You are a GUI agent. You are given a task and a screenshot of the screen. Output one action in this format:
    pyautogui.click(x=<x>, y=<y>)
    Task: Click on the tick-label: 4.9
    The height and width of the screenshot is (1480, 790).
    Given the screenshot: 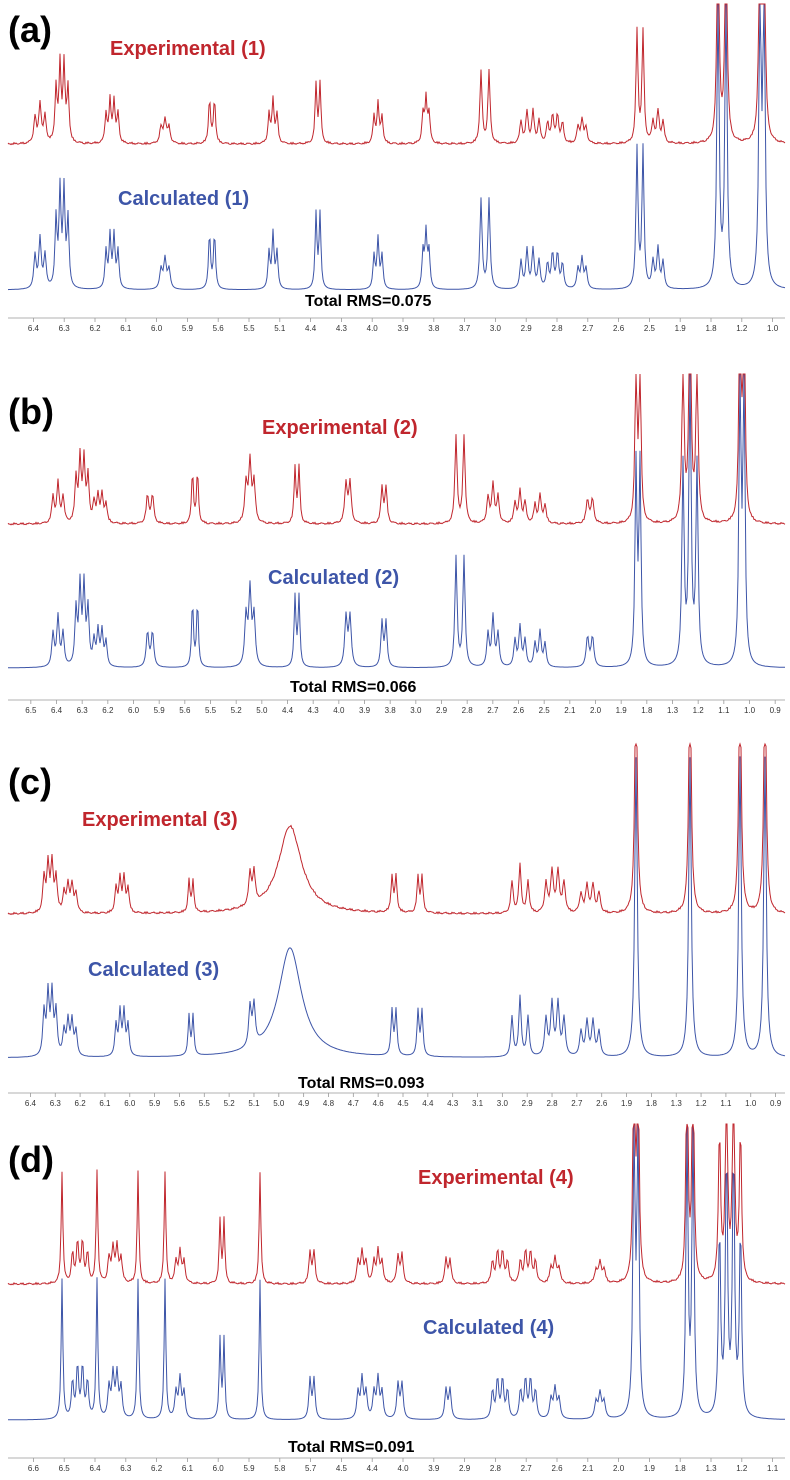 What is the action you would take?
    pyautogui.click(x=304, y=1103)
    